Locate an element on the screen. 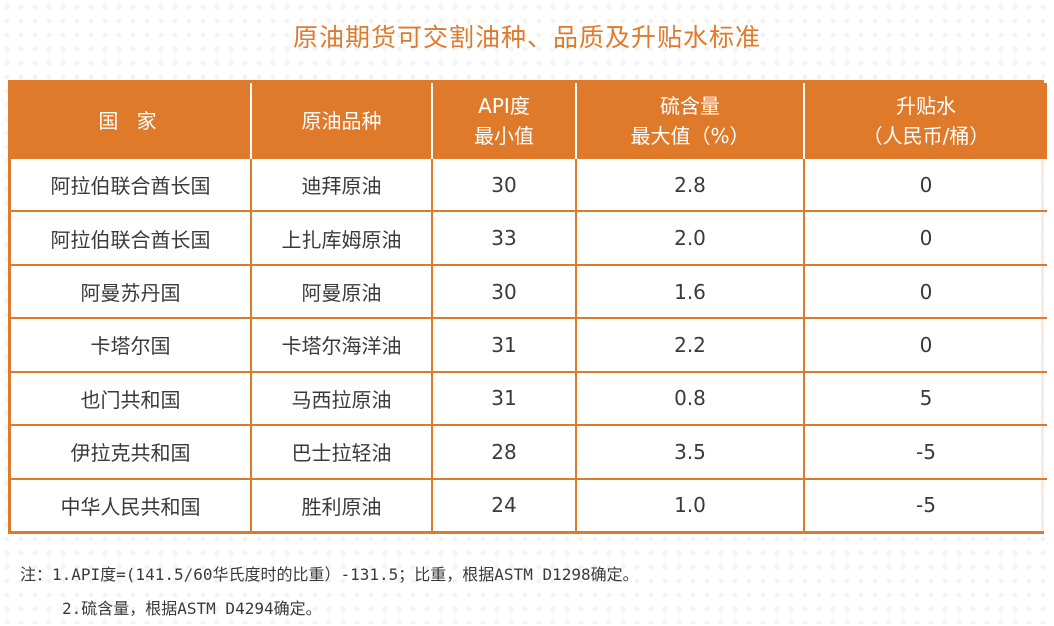  header-premium-discount: 升贴水 （人民币/桶） is located at coordinates (925, 121).